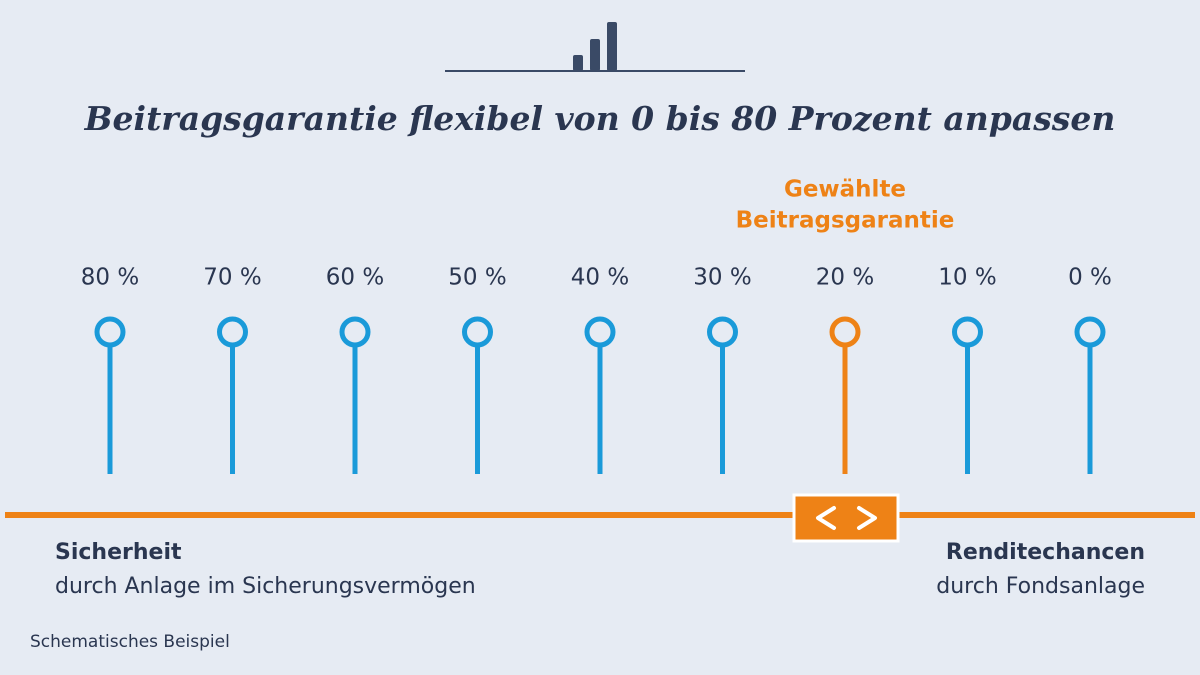 The height and width of the screenshot is (675, 1200). Describe the element at coordinates (600, 278) in the screenshot. I see `option-label: 40 %` at that location.